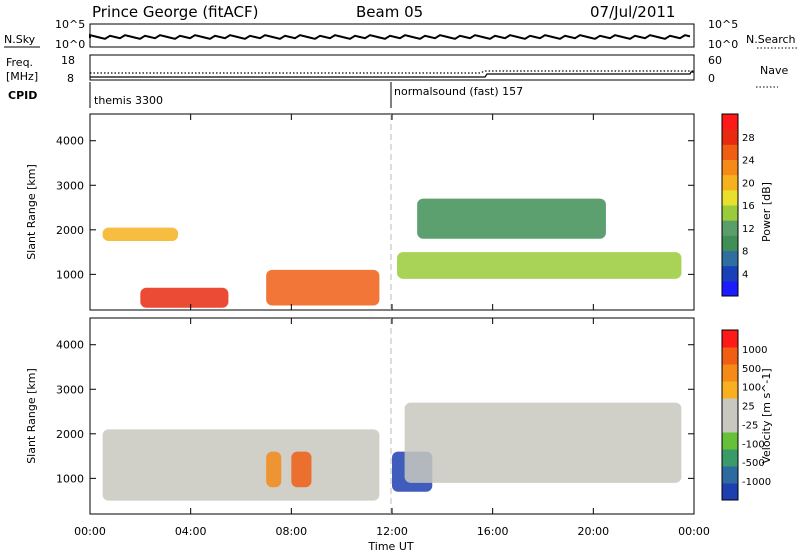  What do you see at coordinates (390, 546) in the screenshot?
I see `x-axis-label: Time UT` at bounding box center [390, 546].